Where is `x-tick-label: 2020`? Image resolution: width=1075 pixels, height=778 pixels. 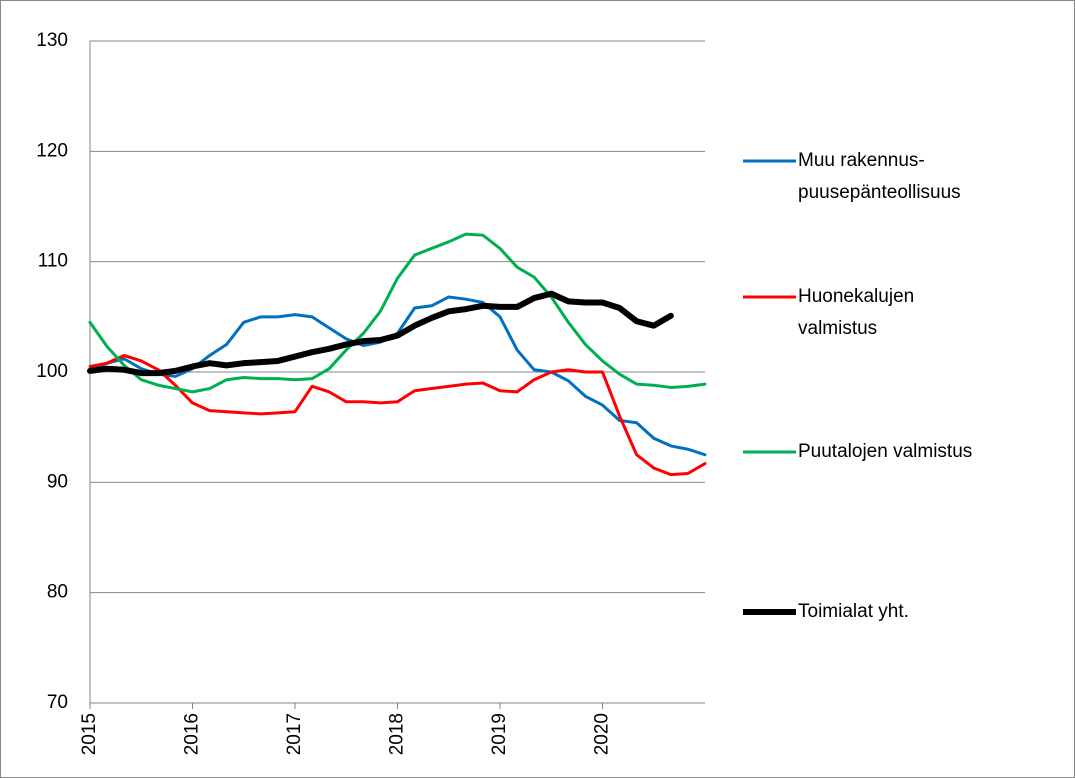 x-tick-label: 2020 is located at coordinates (602, 734).